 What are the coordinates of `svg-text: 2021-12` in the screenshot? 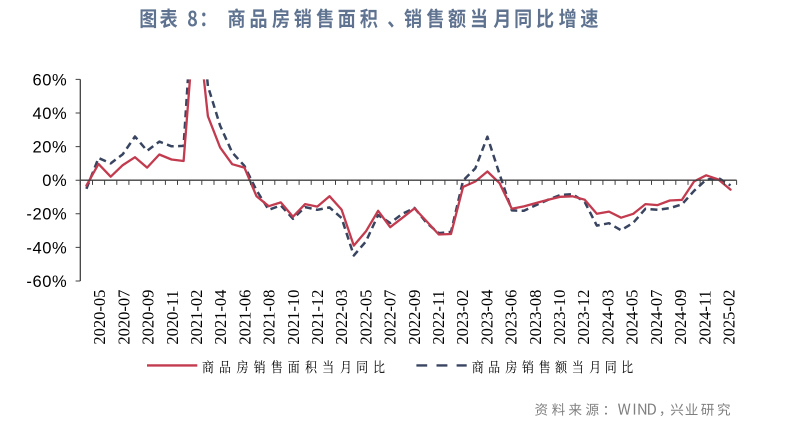 It's located at (317, 317).